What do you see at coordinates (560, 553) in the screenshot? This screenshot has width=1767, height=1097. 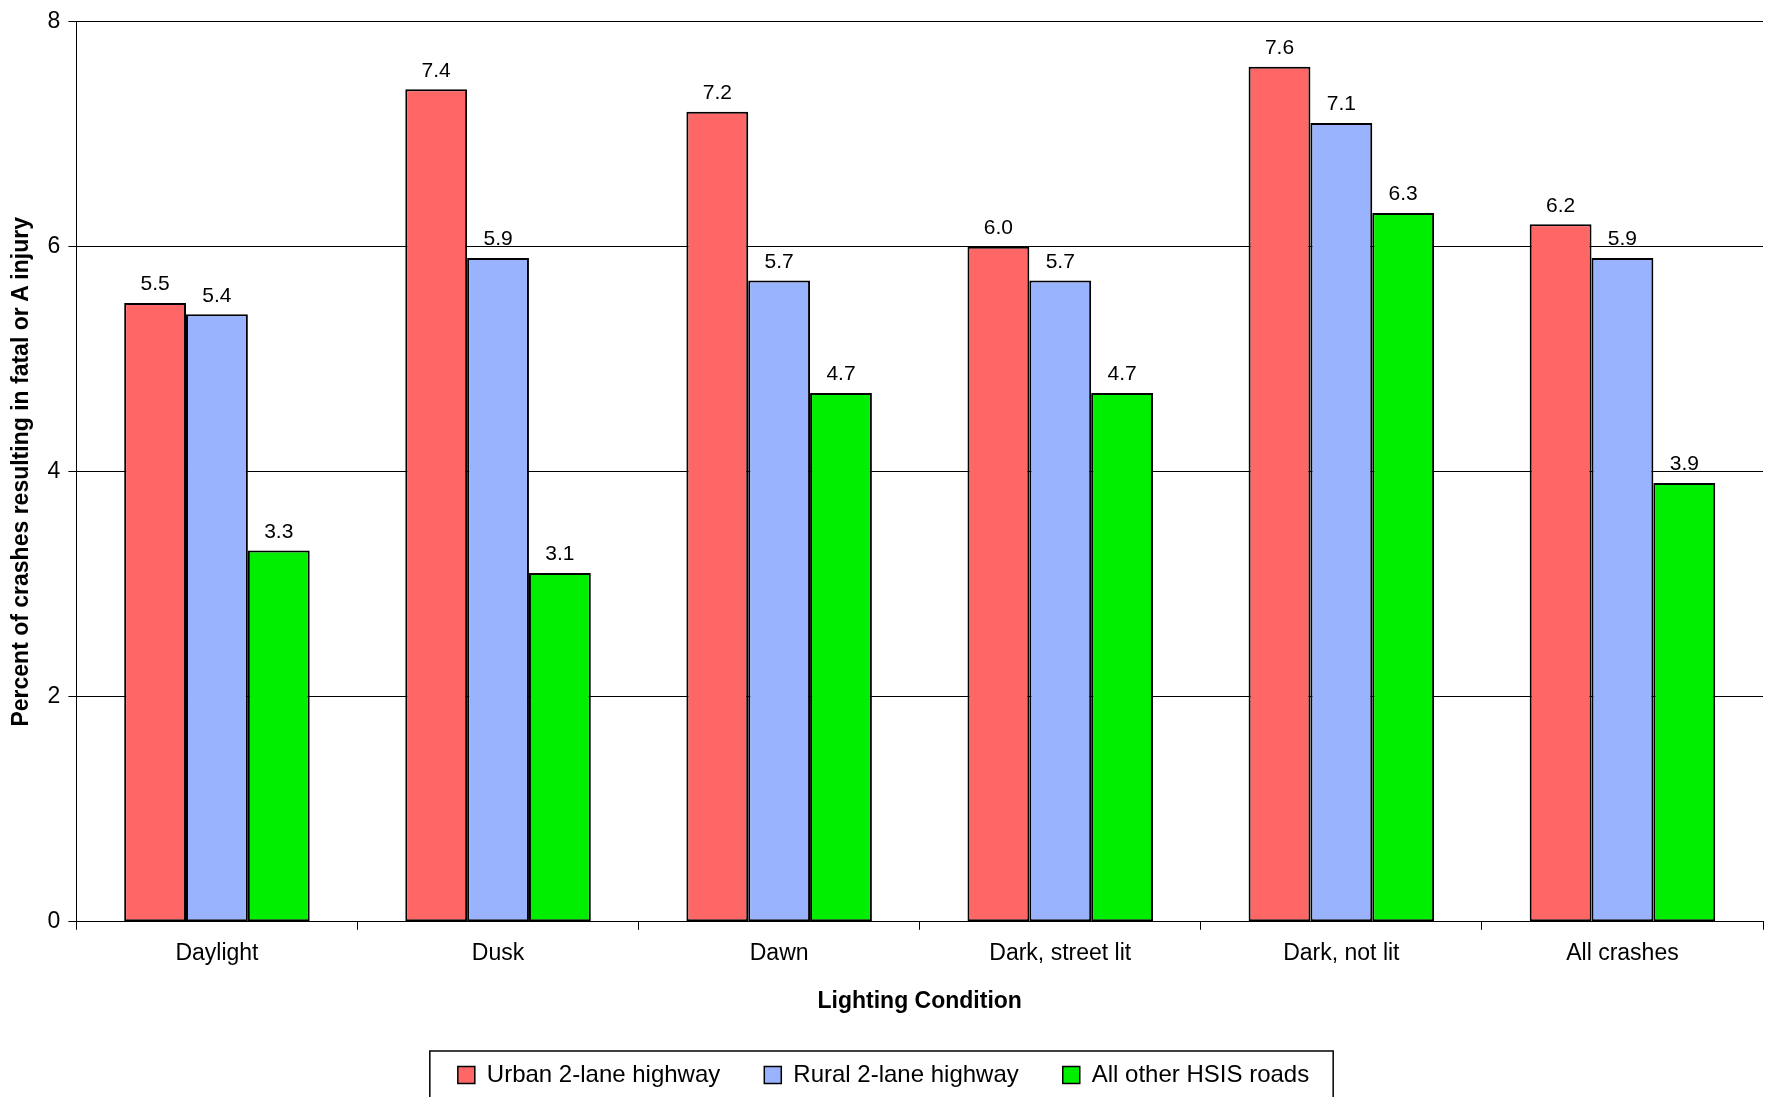 I see `data-label: 3.1` at bounding box center [560, 553].